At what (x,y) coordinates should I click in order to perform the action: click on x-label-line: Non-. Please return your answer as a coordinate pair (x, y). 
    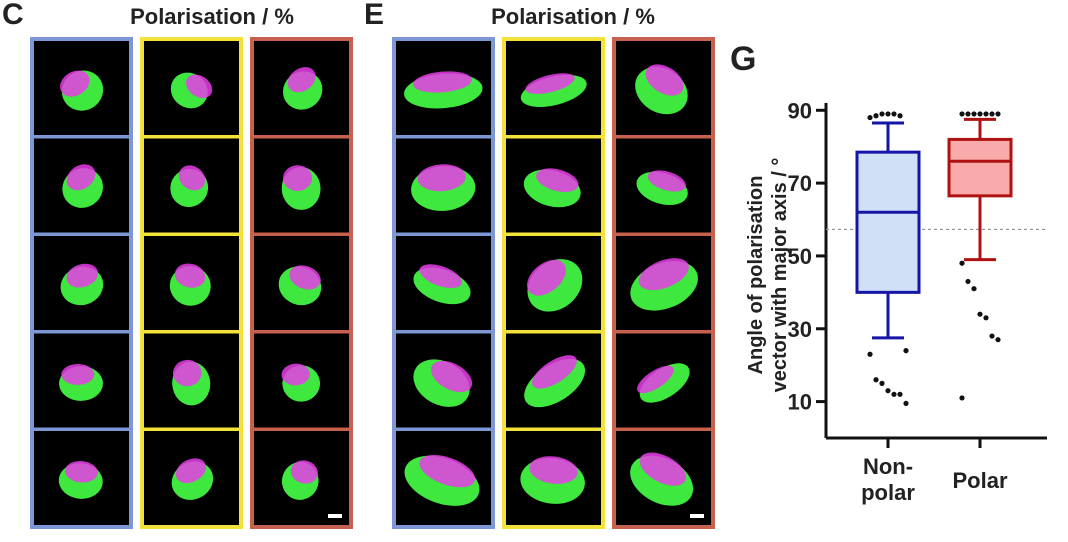
    Looking at the image, I should click on (888, 466).